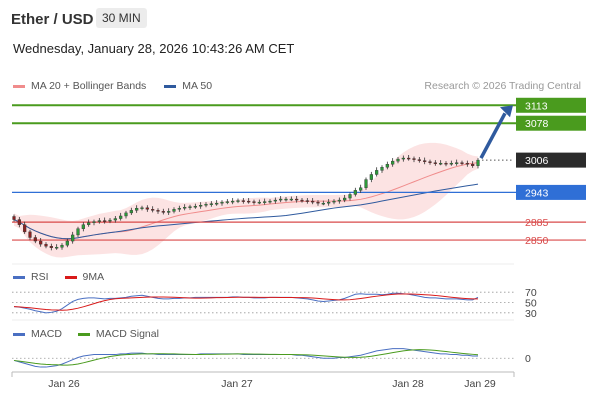 The width and height of the screenshot is (590, 400). I want to click on rsi-level-label: 70, so click(531, 293).